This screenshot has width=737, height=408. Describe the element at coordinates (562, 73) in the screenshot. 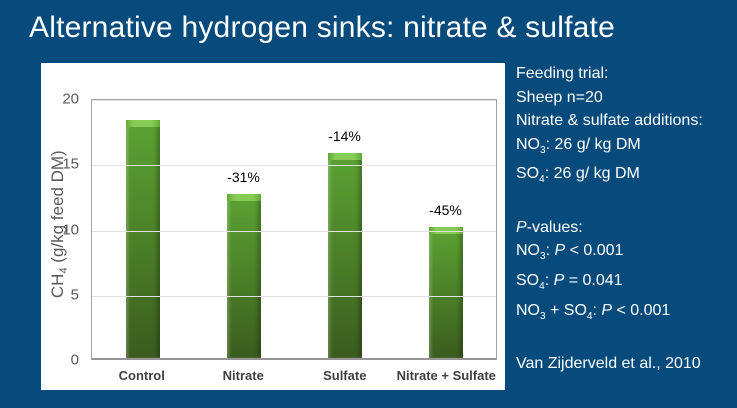

I see `text-segment: Feeding trial:` at that location.